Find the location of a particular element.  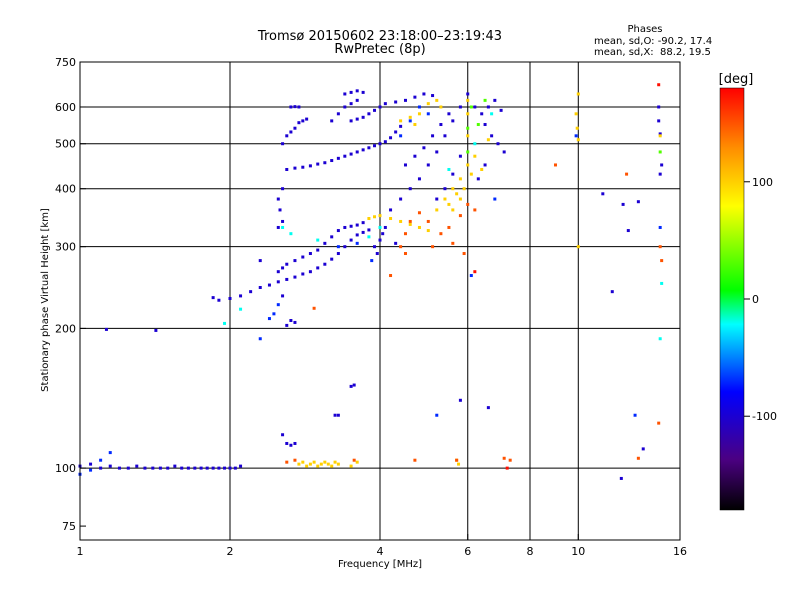

x-tick-label: 16 is located at coordinates (680, 551).